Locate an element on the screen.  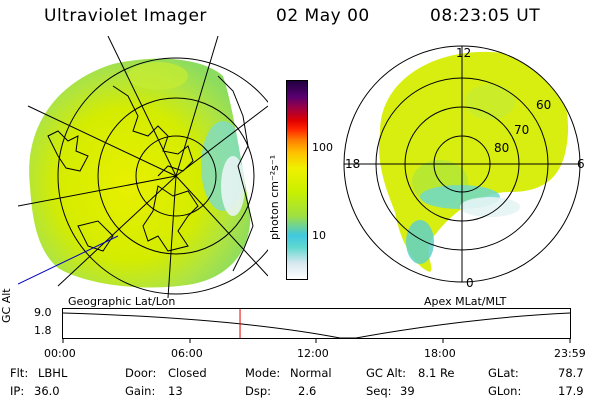
mlt-label-right: 6 is located at coordinates (581, 164).